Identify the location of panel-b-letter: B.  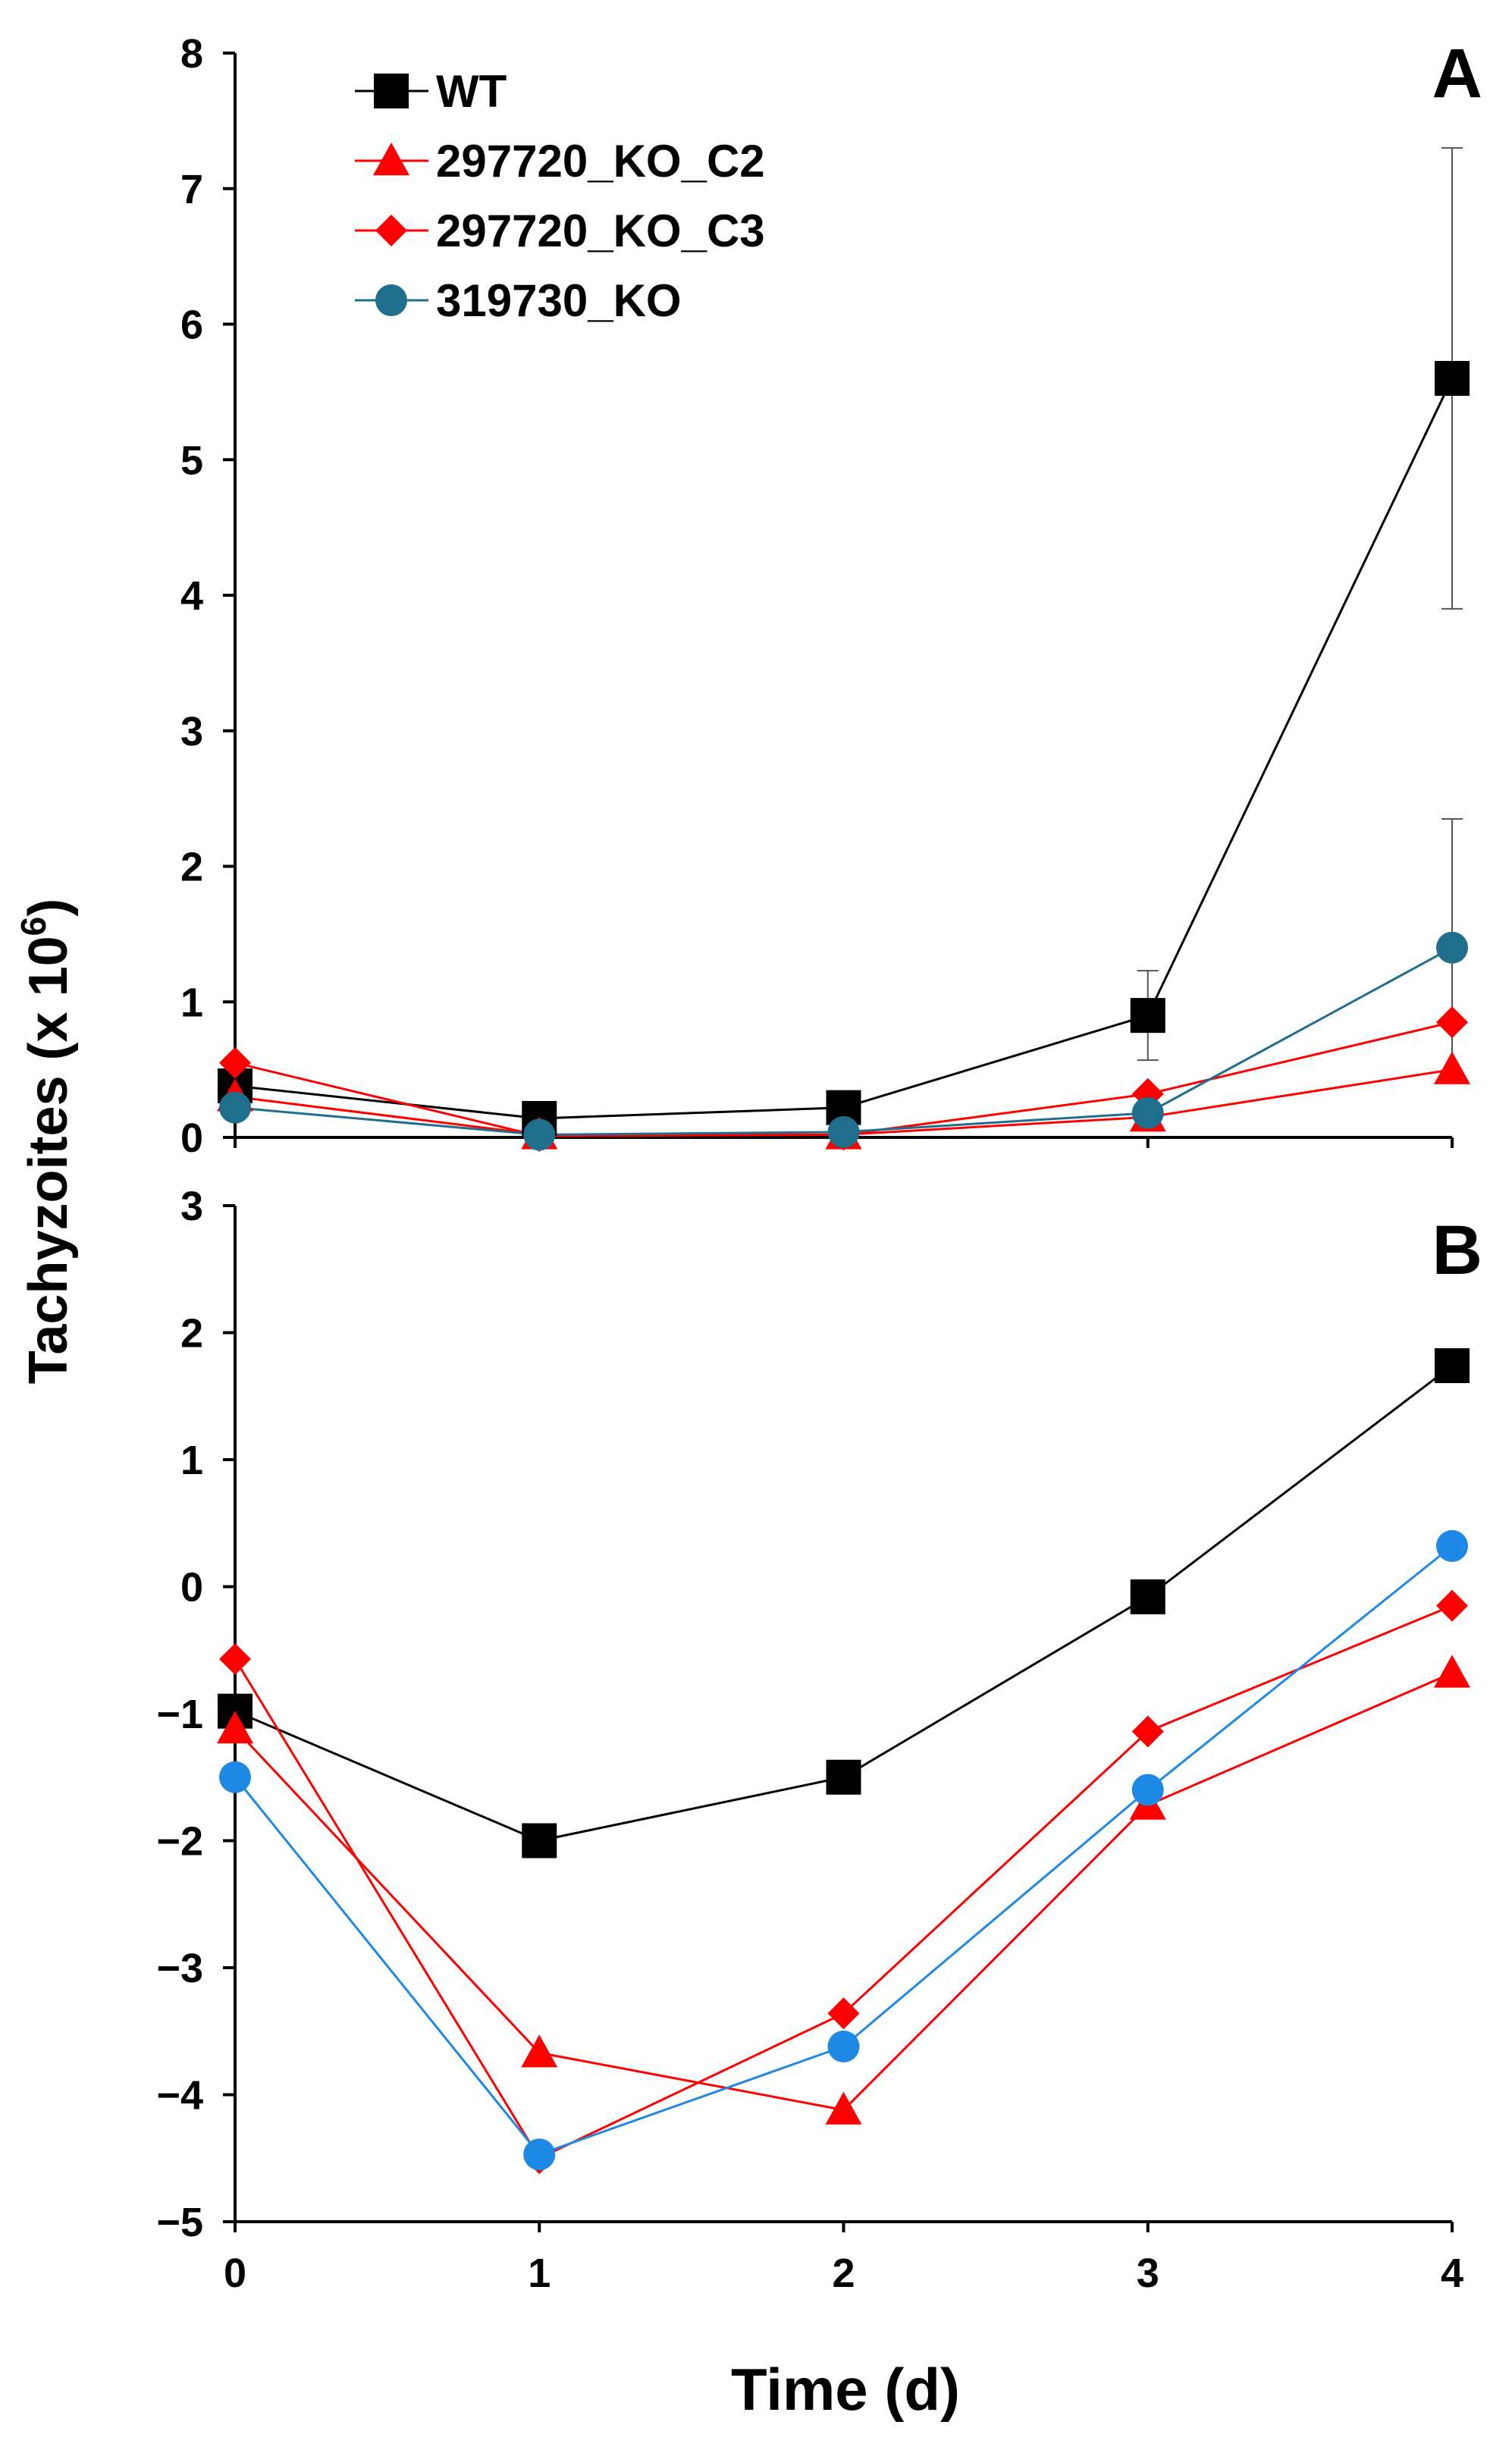
(1457, 1250).